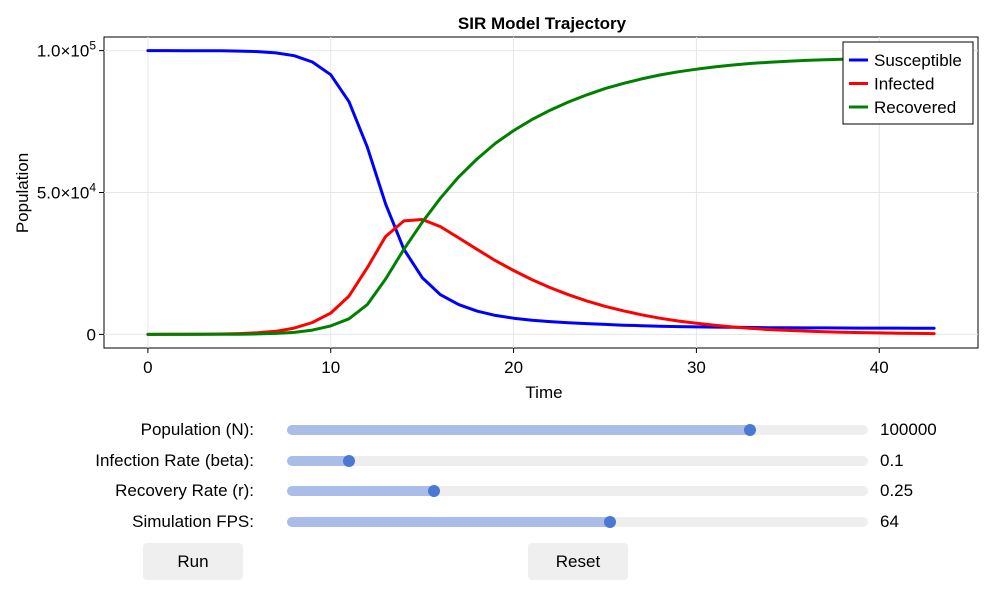  What do you see at coordinates (91, 334) in the screenshot?
I see `y-tick-label: 0` at bounding box center [91, 334].